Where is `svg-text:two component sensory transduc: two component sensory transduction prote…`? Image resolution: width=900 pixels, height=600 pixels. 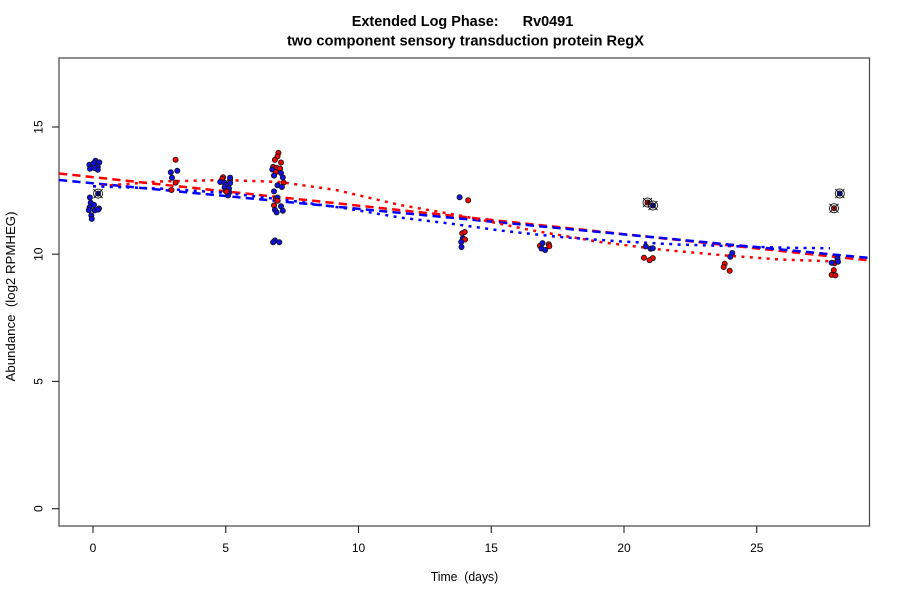
svg-text:two component sensory transduc: two component sensory transduction prote… is located at coordinates (465, 41).